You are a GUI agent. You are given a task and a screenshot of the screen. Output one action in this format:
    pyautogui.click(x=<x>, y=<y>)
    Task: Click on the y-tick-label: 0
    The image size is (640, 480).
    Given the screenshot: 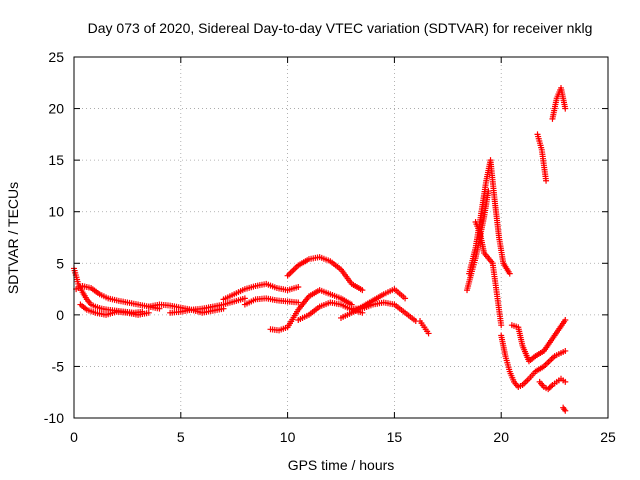 What is the action you would take?
    pyautogui.click(x=60, y=315)
    